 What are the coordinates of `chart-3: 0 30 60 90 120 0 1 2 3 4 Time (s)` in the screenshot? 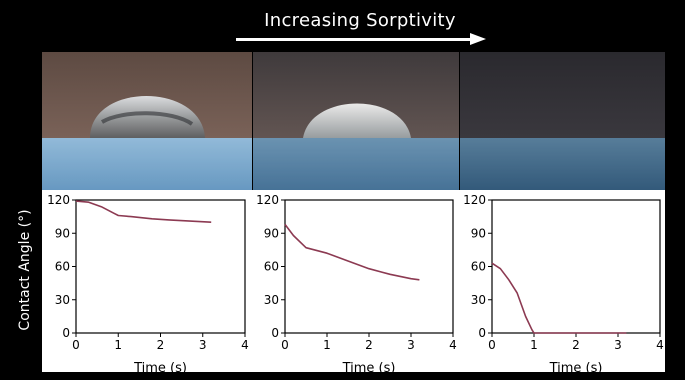 It's located at (563, 284).